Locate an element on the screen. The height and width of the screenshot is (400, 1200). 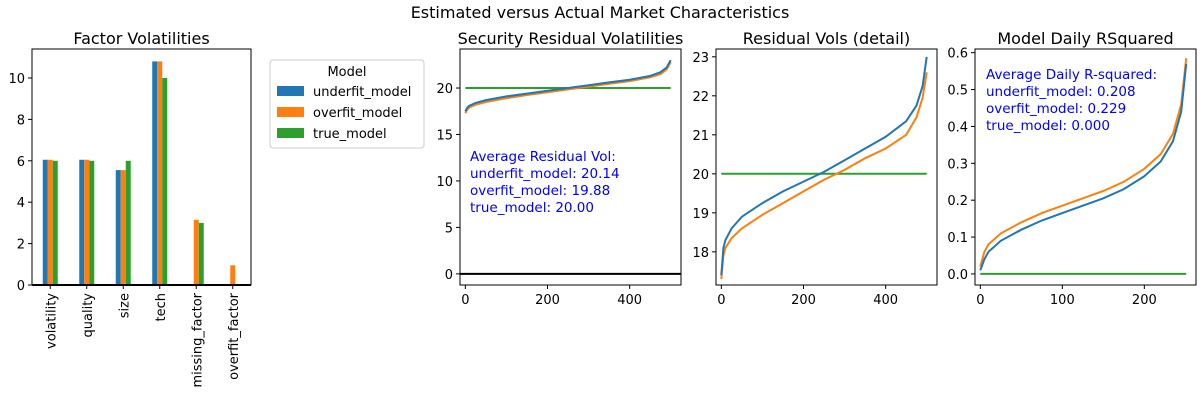
line-3-underfit_model is located at coordinates (1083, 167).